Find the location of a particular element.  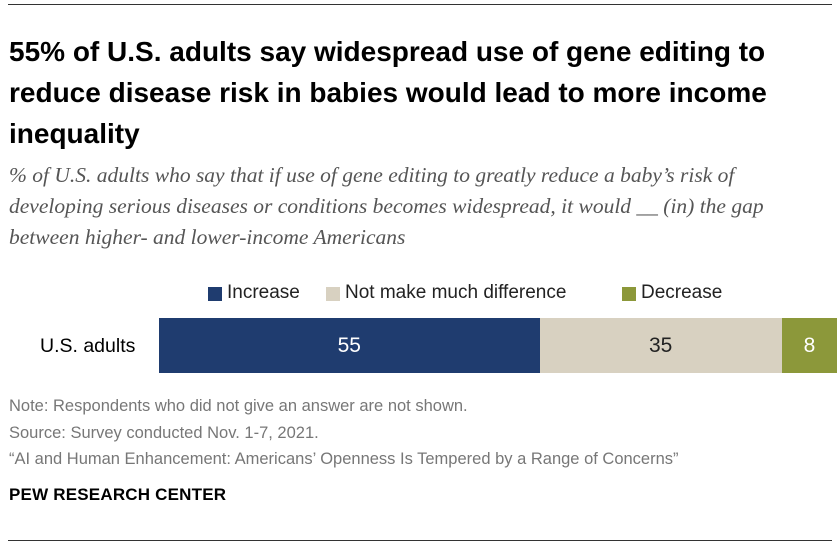

top-rule is located at coordinates (420, 4).